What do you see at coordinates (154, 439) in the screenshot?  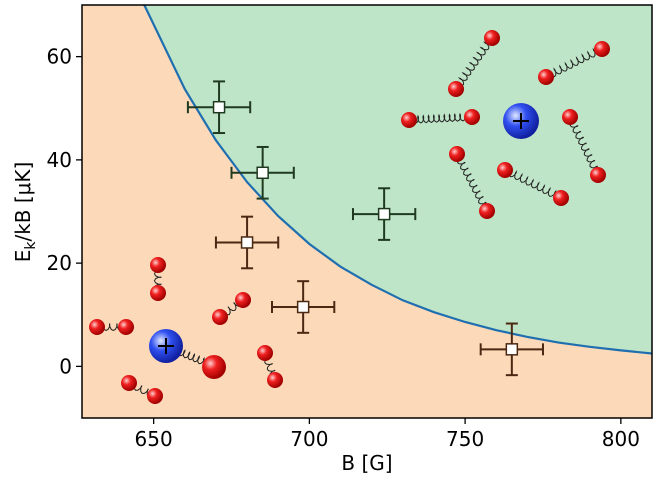 I see `x-tick-label: 650` at bounding box center [154, 439].